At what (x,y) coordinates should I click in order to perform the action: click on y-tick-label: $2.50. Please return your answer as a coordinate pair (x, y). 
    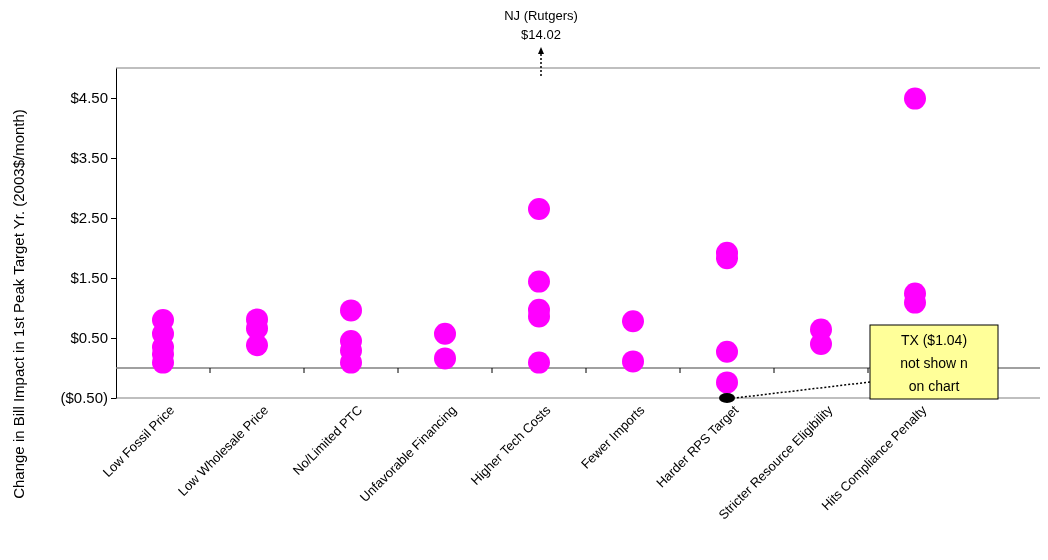
    Looking at the image, I should click on (89, 218).